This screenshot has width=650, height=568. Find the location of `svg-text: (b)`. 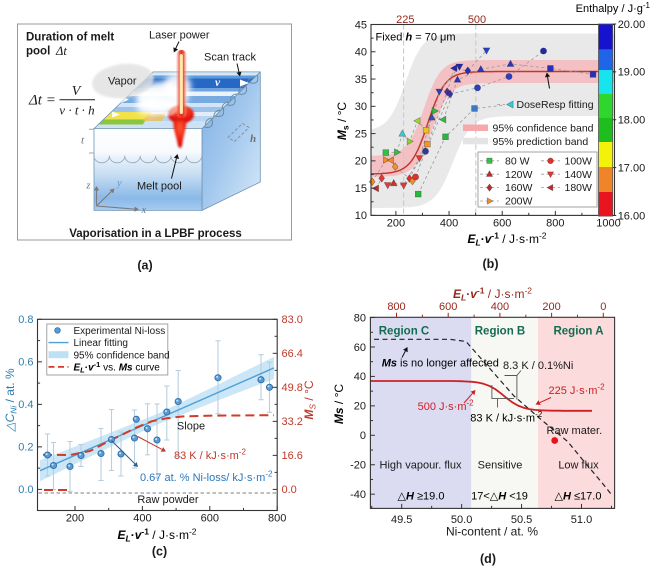

svg-text: (b) is located at coordinates (491, 264).